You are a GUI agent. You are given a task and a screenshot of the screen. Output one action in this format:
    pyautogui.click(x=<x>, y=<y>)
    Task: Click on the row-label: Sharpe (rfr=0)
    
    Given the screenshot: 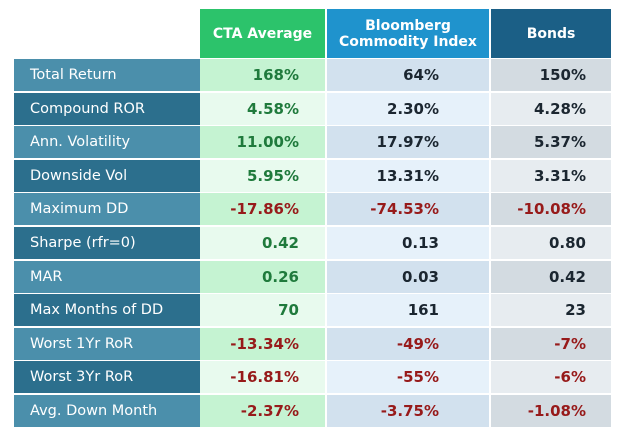 What is the action you would take?
    pyautogui.click(x=107, y=243)
    